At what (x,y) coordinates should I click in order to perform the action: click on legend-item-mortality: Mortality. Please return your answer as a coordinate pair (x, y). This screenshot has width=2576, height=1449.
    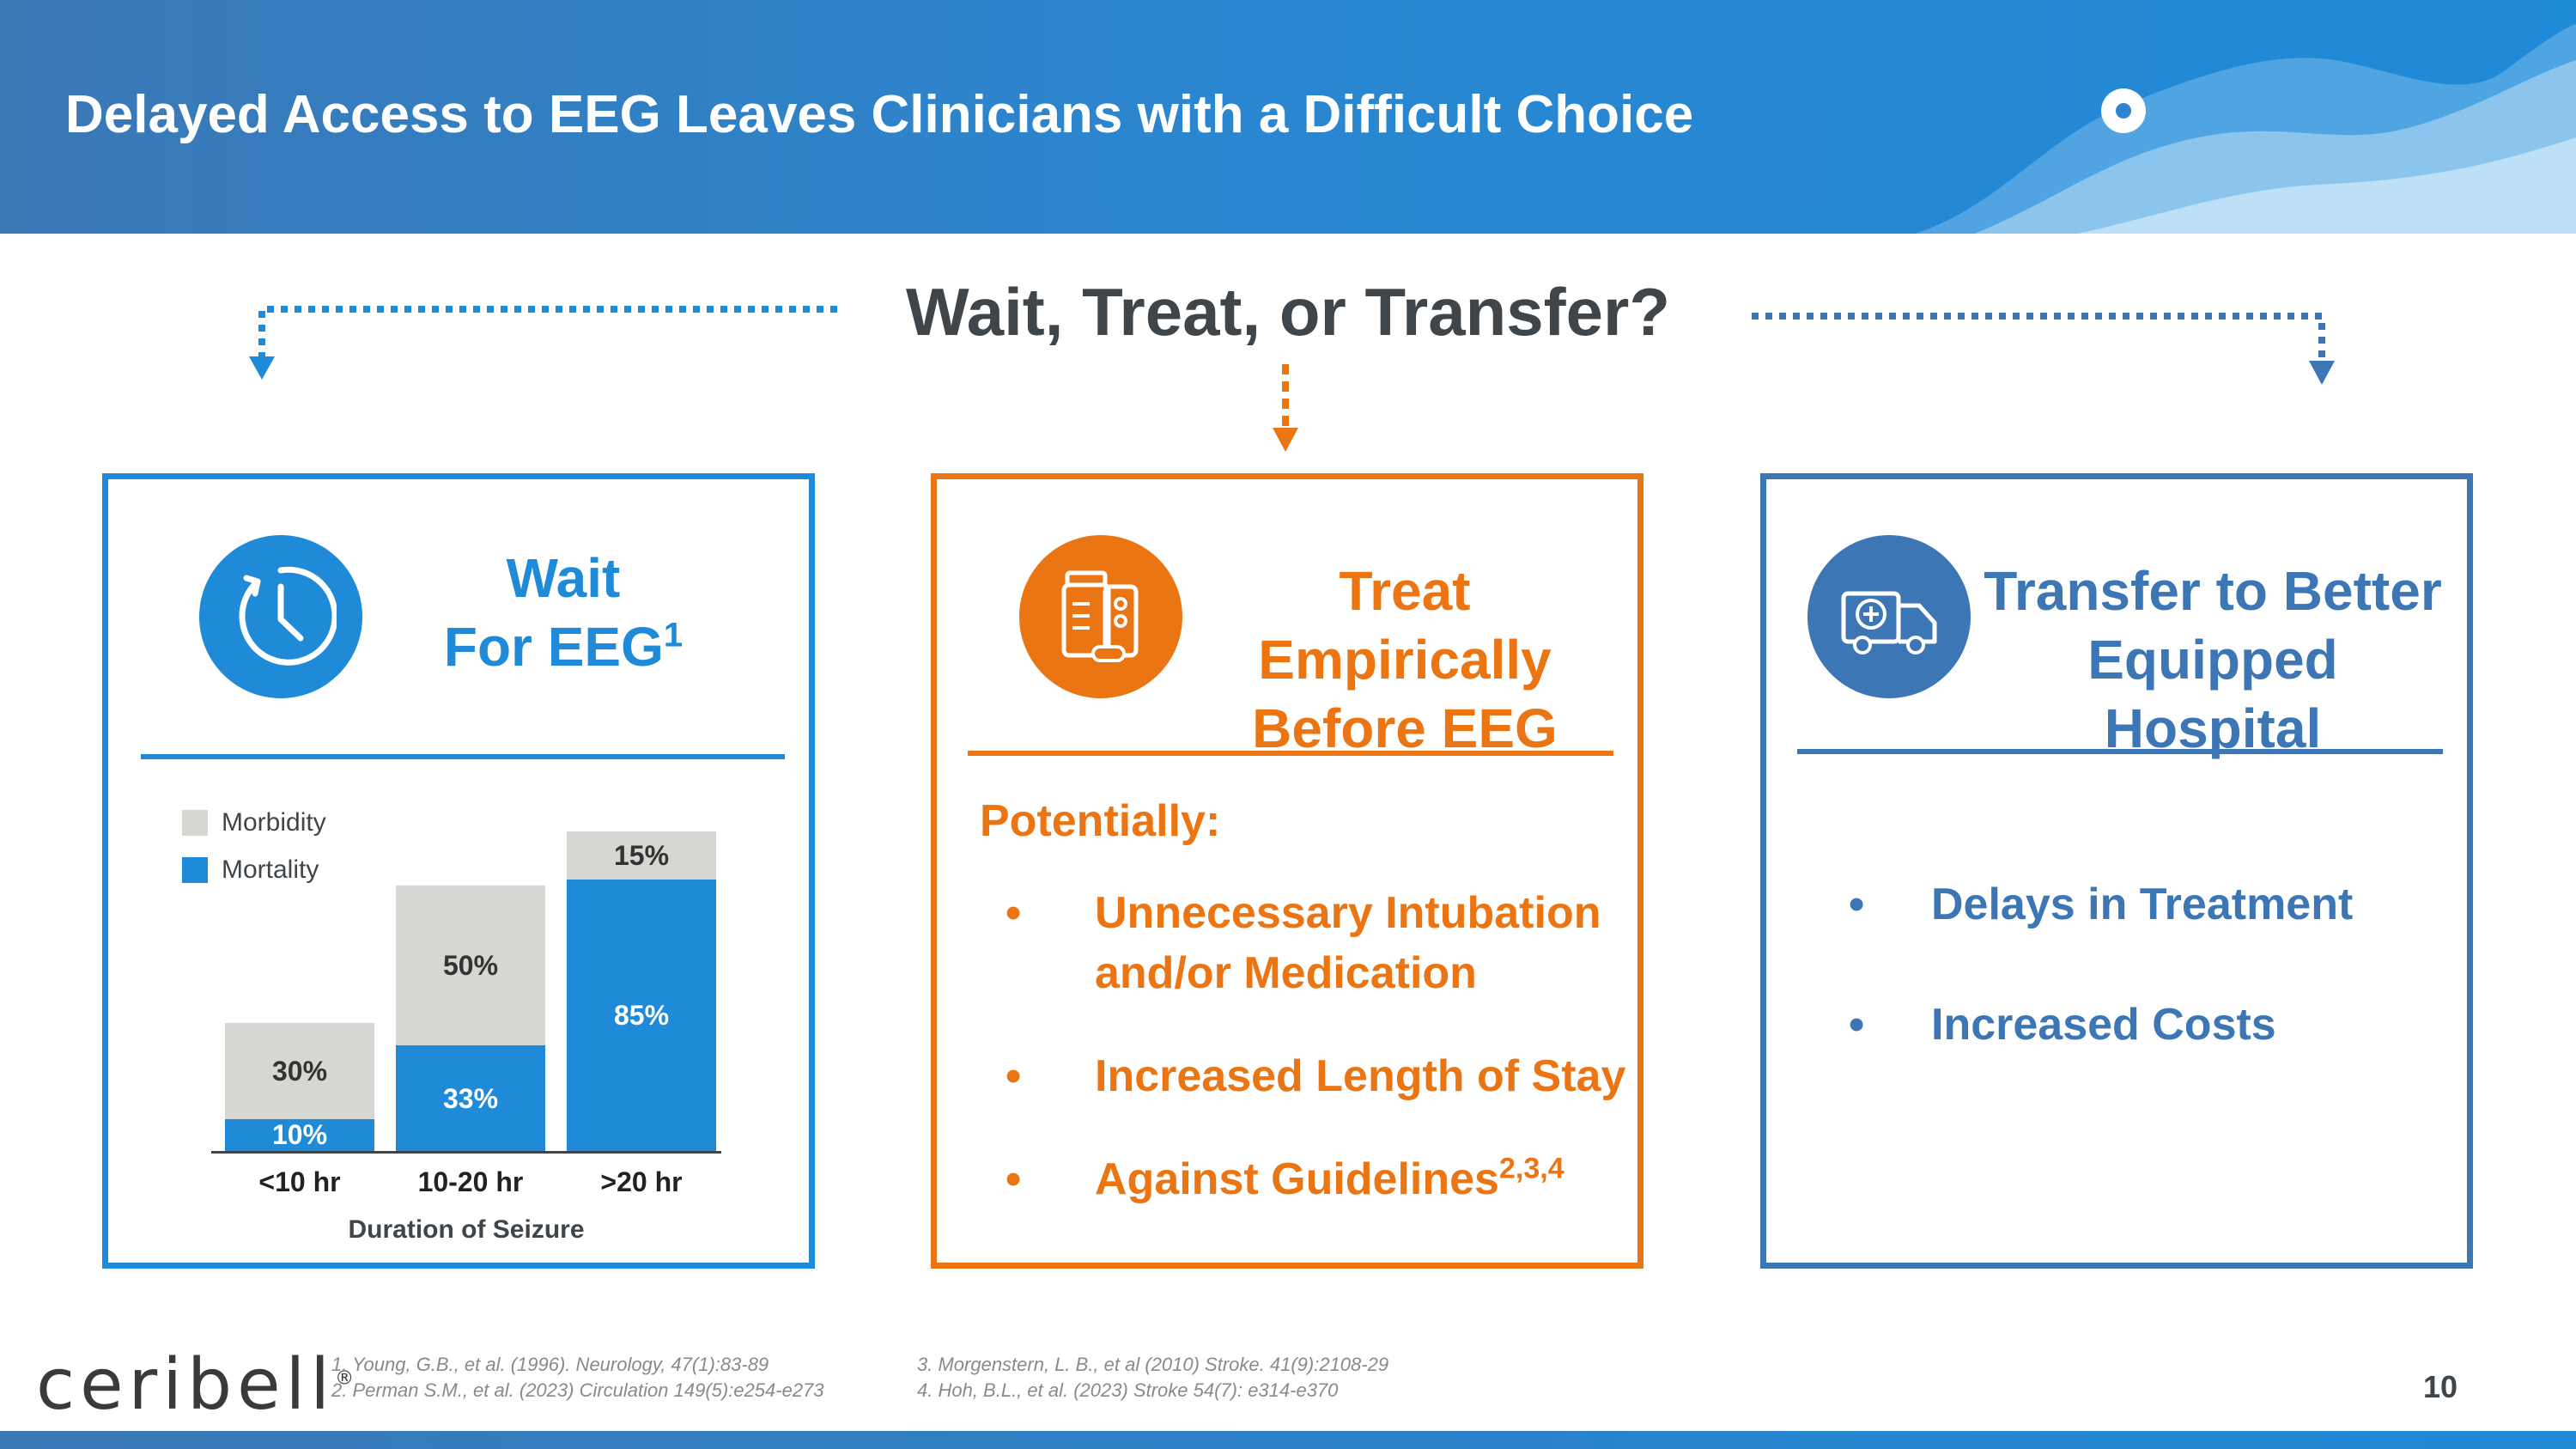
    Looking at the image, I should click on (251, 870).